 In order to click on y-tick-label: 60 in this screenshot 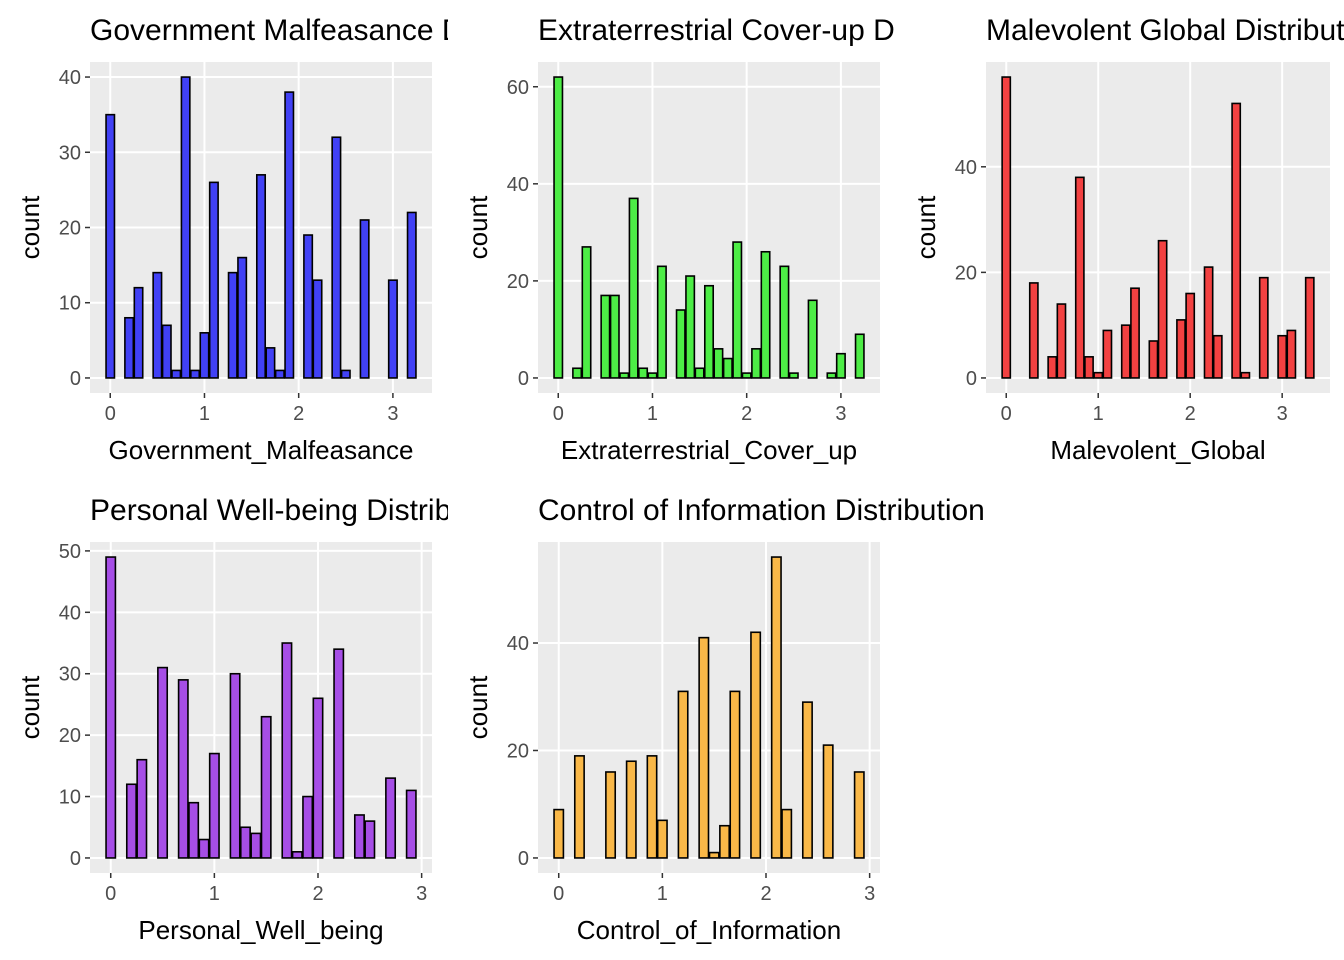, I will do `click(518, 88)`.